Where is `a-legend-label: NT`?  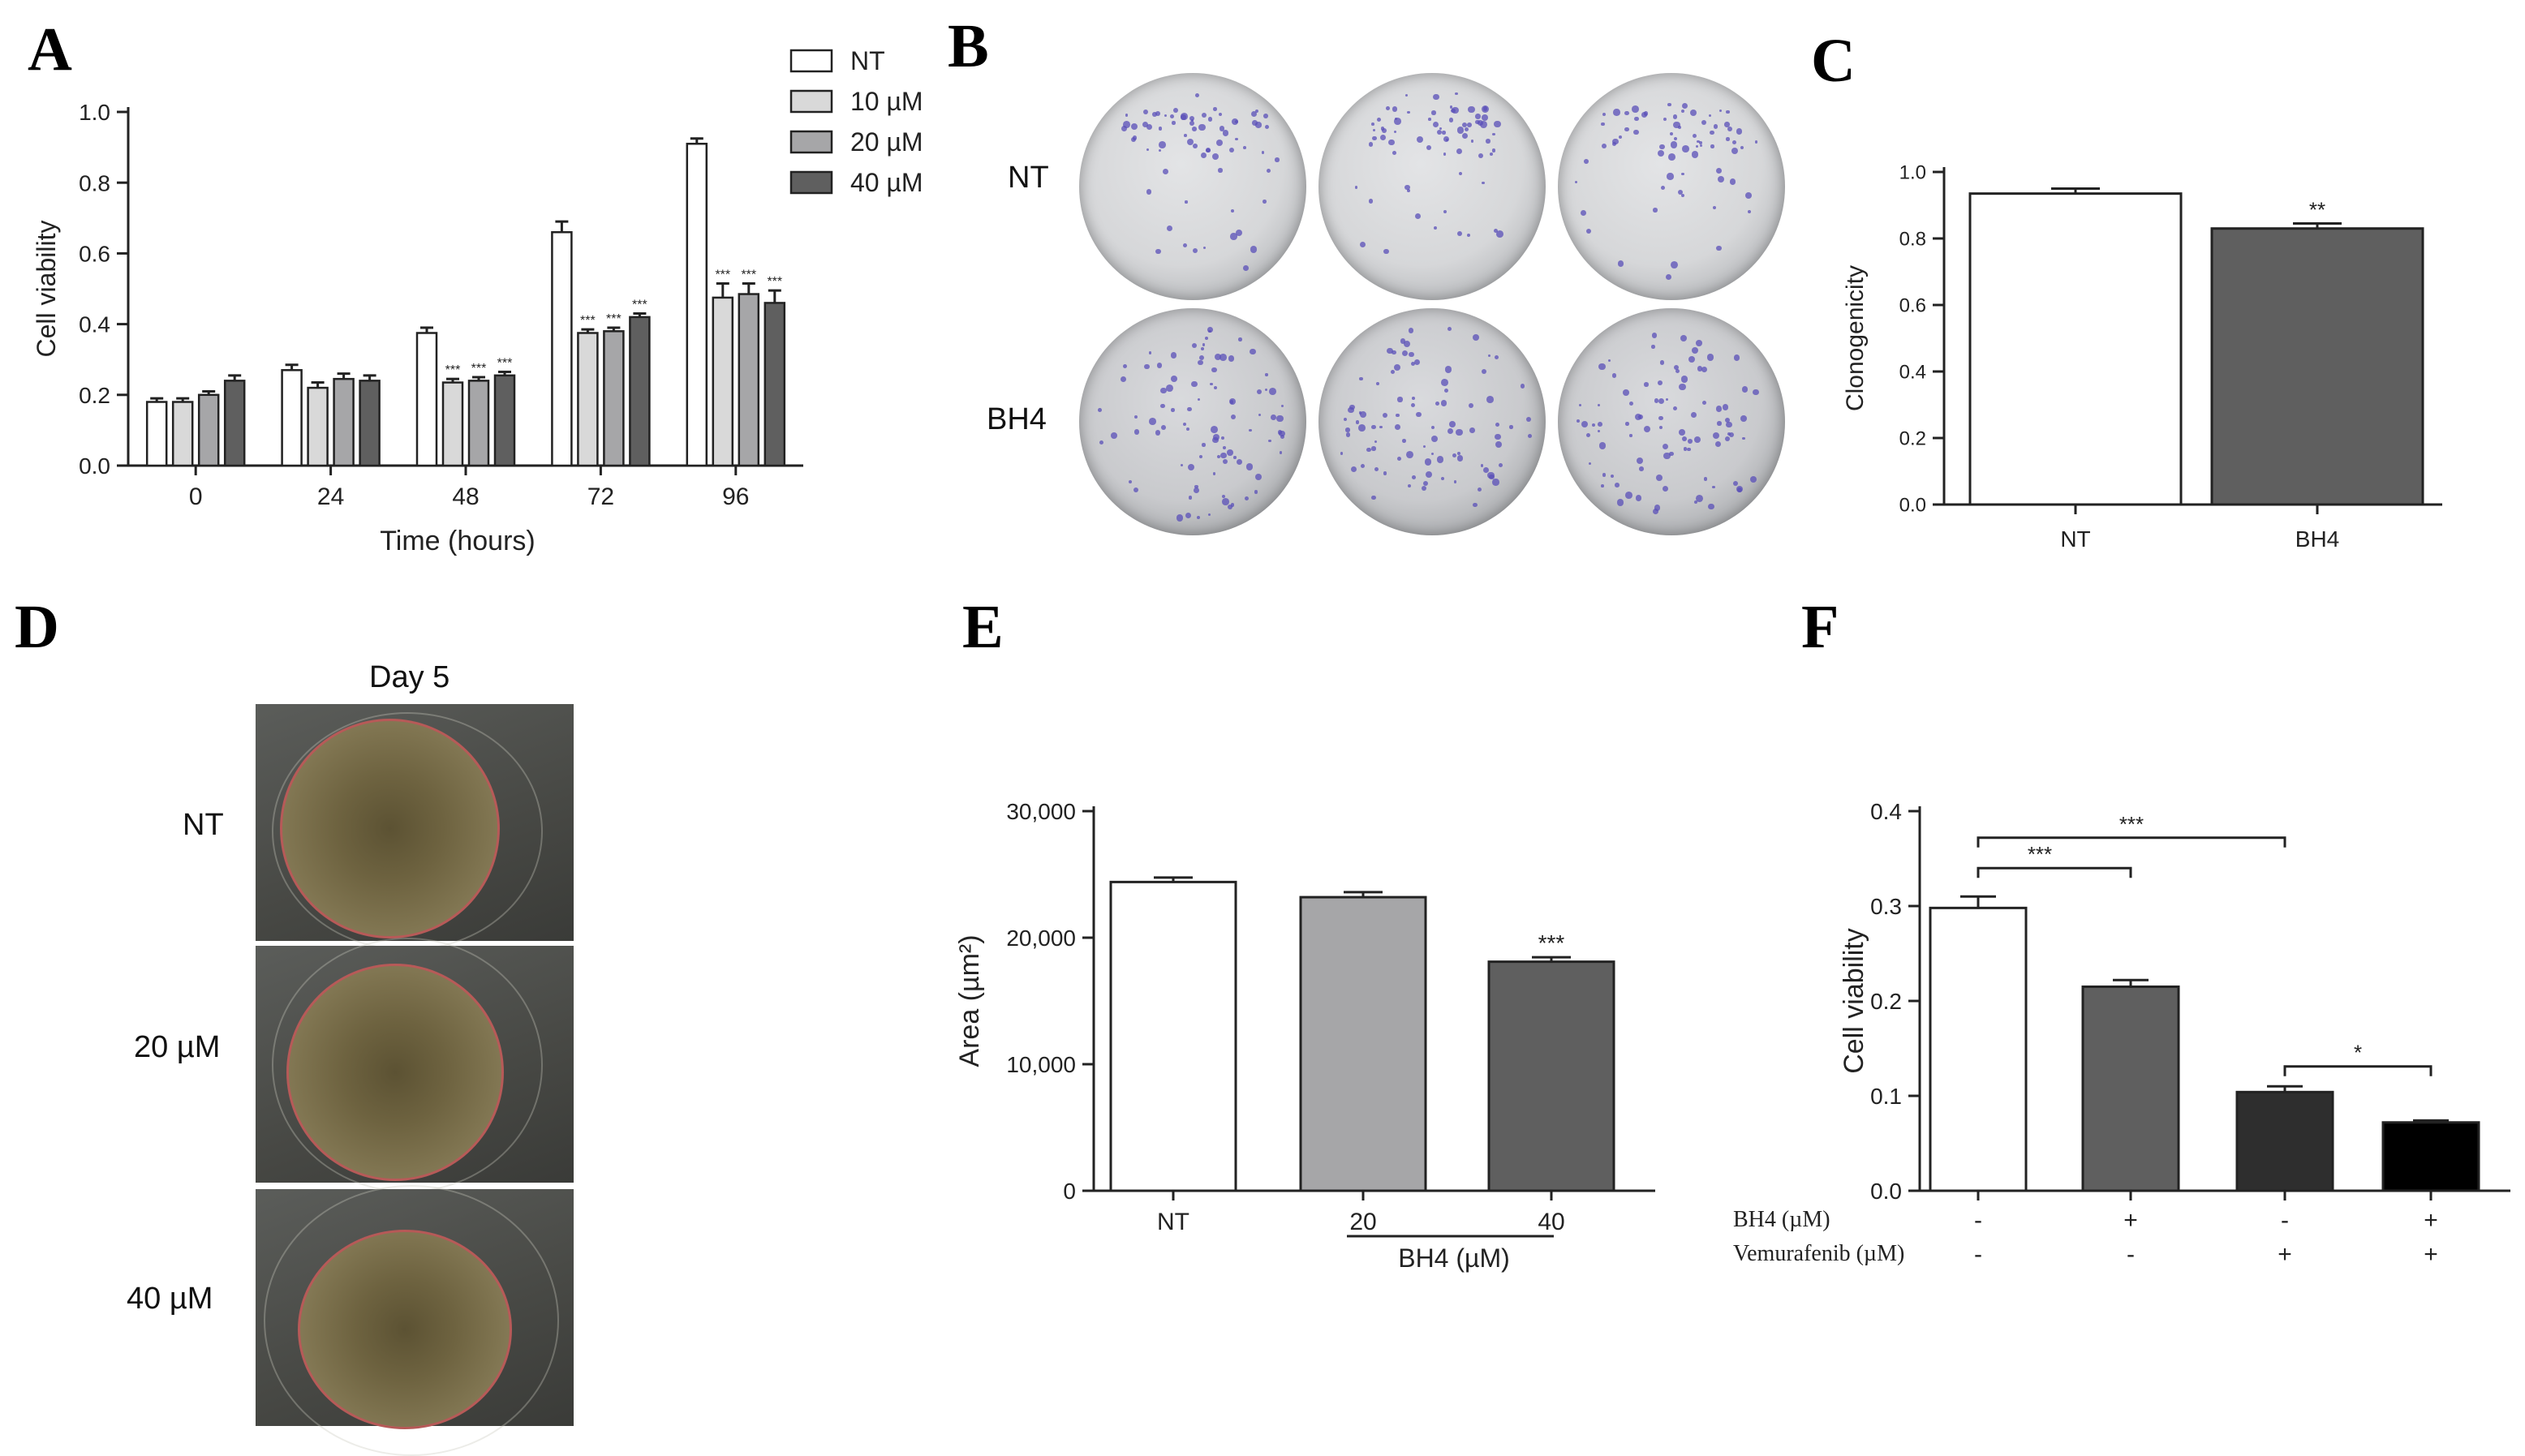
a-legend-label: NT is located at coordinates (867, 61).